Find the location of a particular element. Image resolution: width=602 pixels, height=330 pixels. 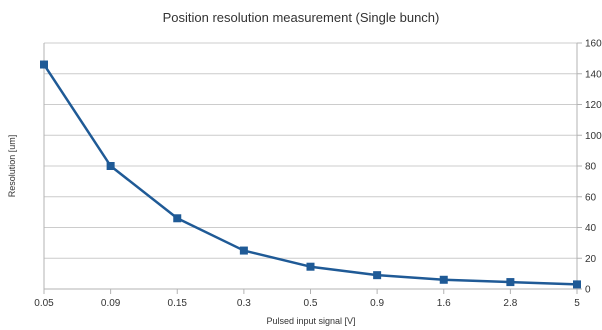

y-tick-label: 60 is located at coordinates (591, 197).